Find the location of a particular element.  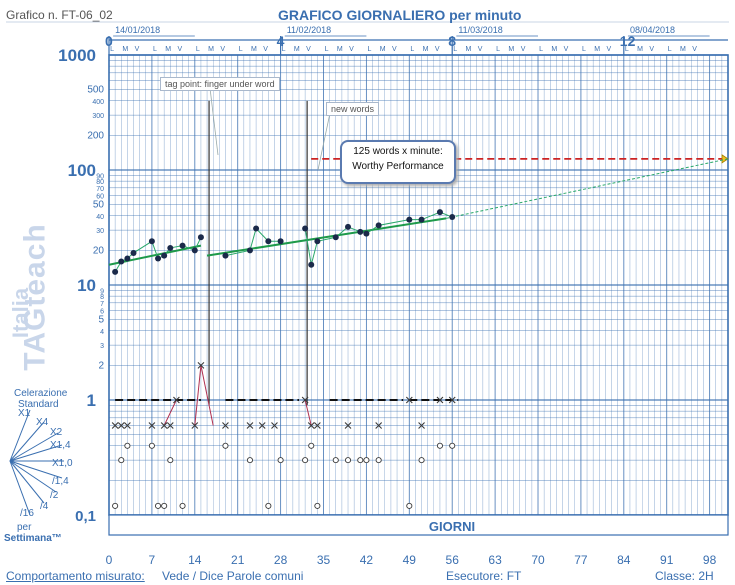

x-tick-label: 70 is located at coordinates (538, 560).